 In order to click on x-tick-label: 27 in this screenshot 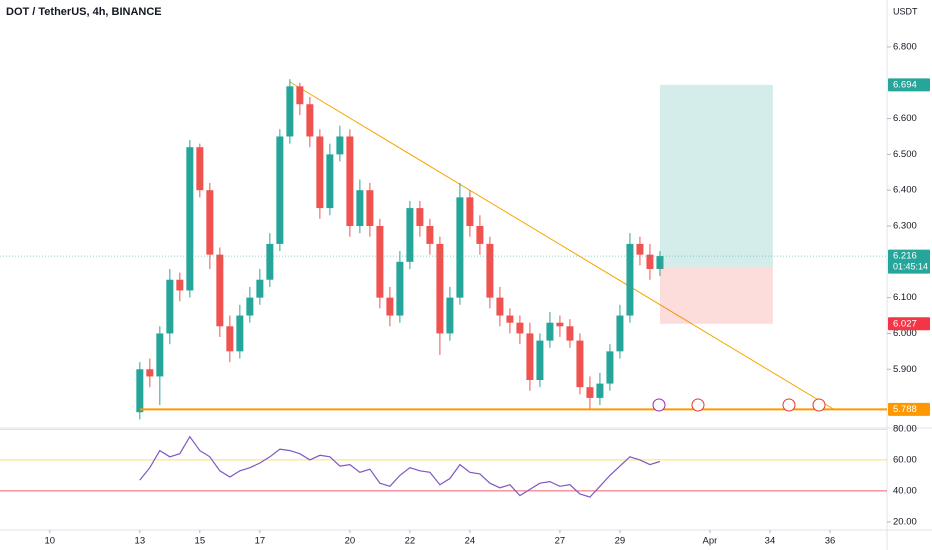, I will do `click(560, 541)`.